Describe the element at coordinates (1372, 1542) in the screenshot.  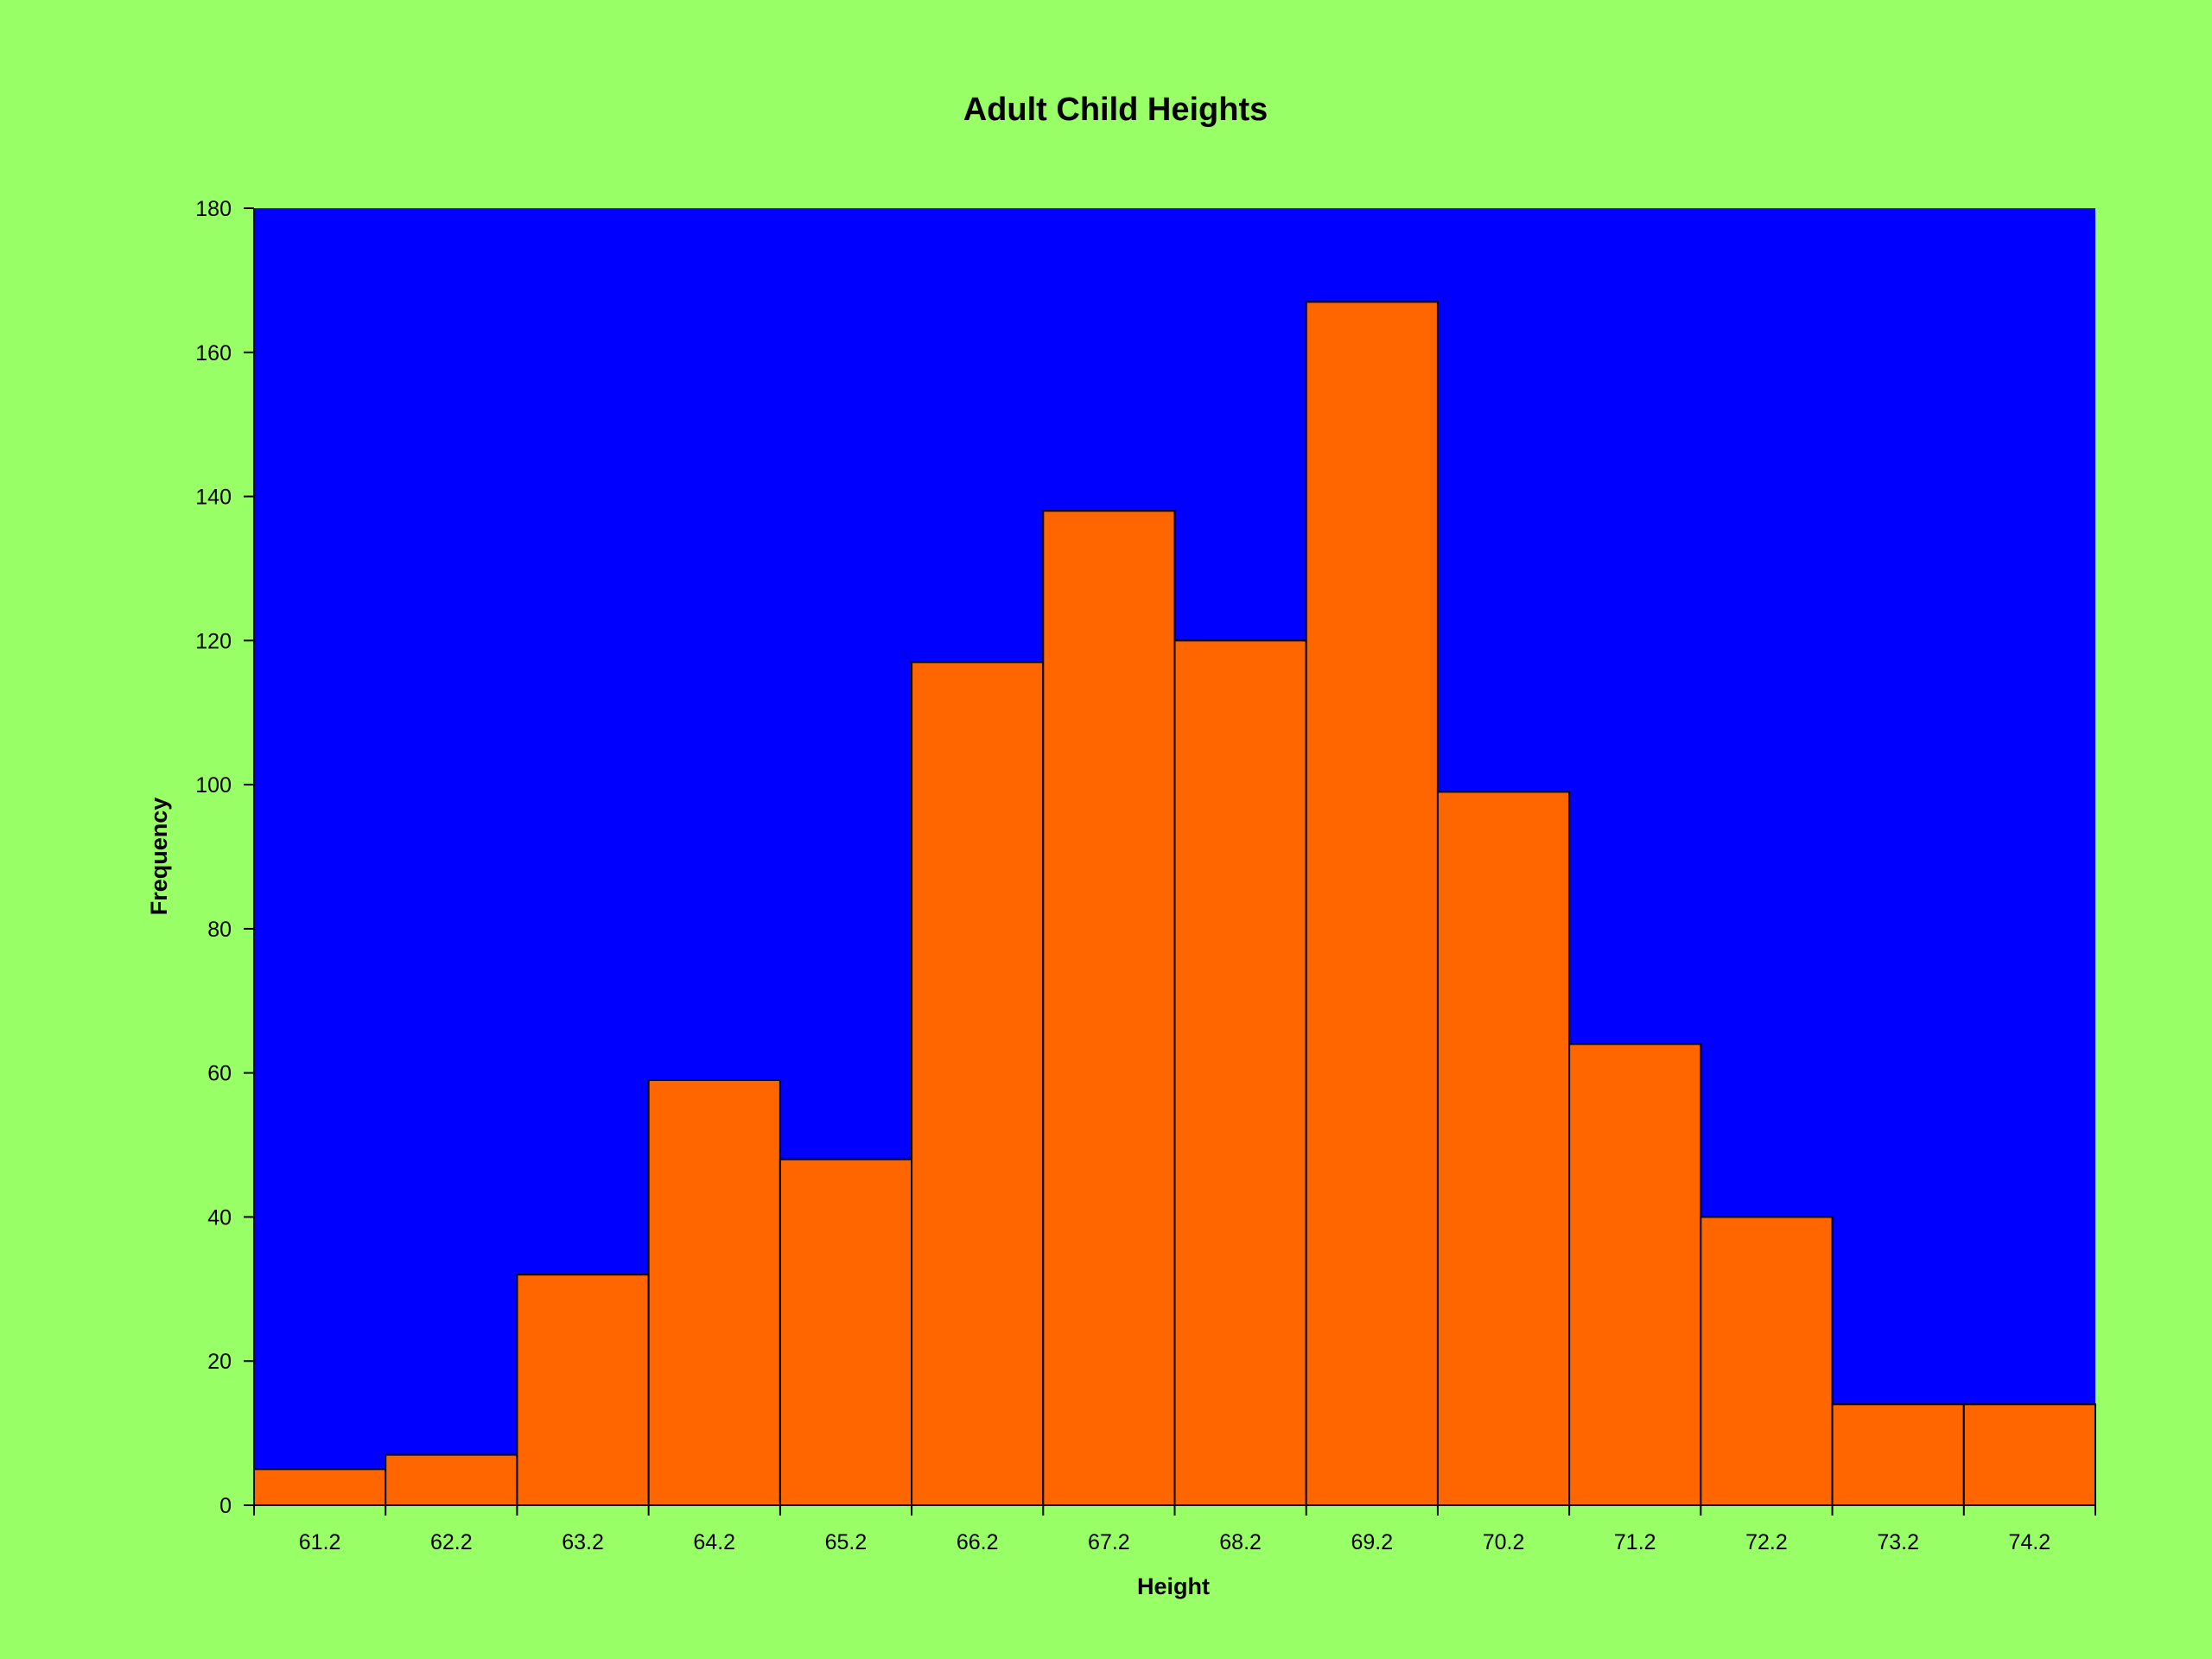
I see `x-tick-label-69.2: 69.2` at that location.